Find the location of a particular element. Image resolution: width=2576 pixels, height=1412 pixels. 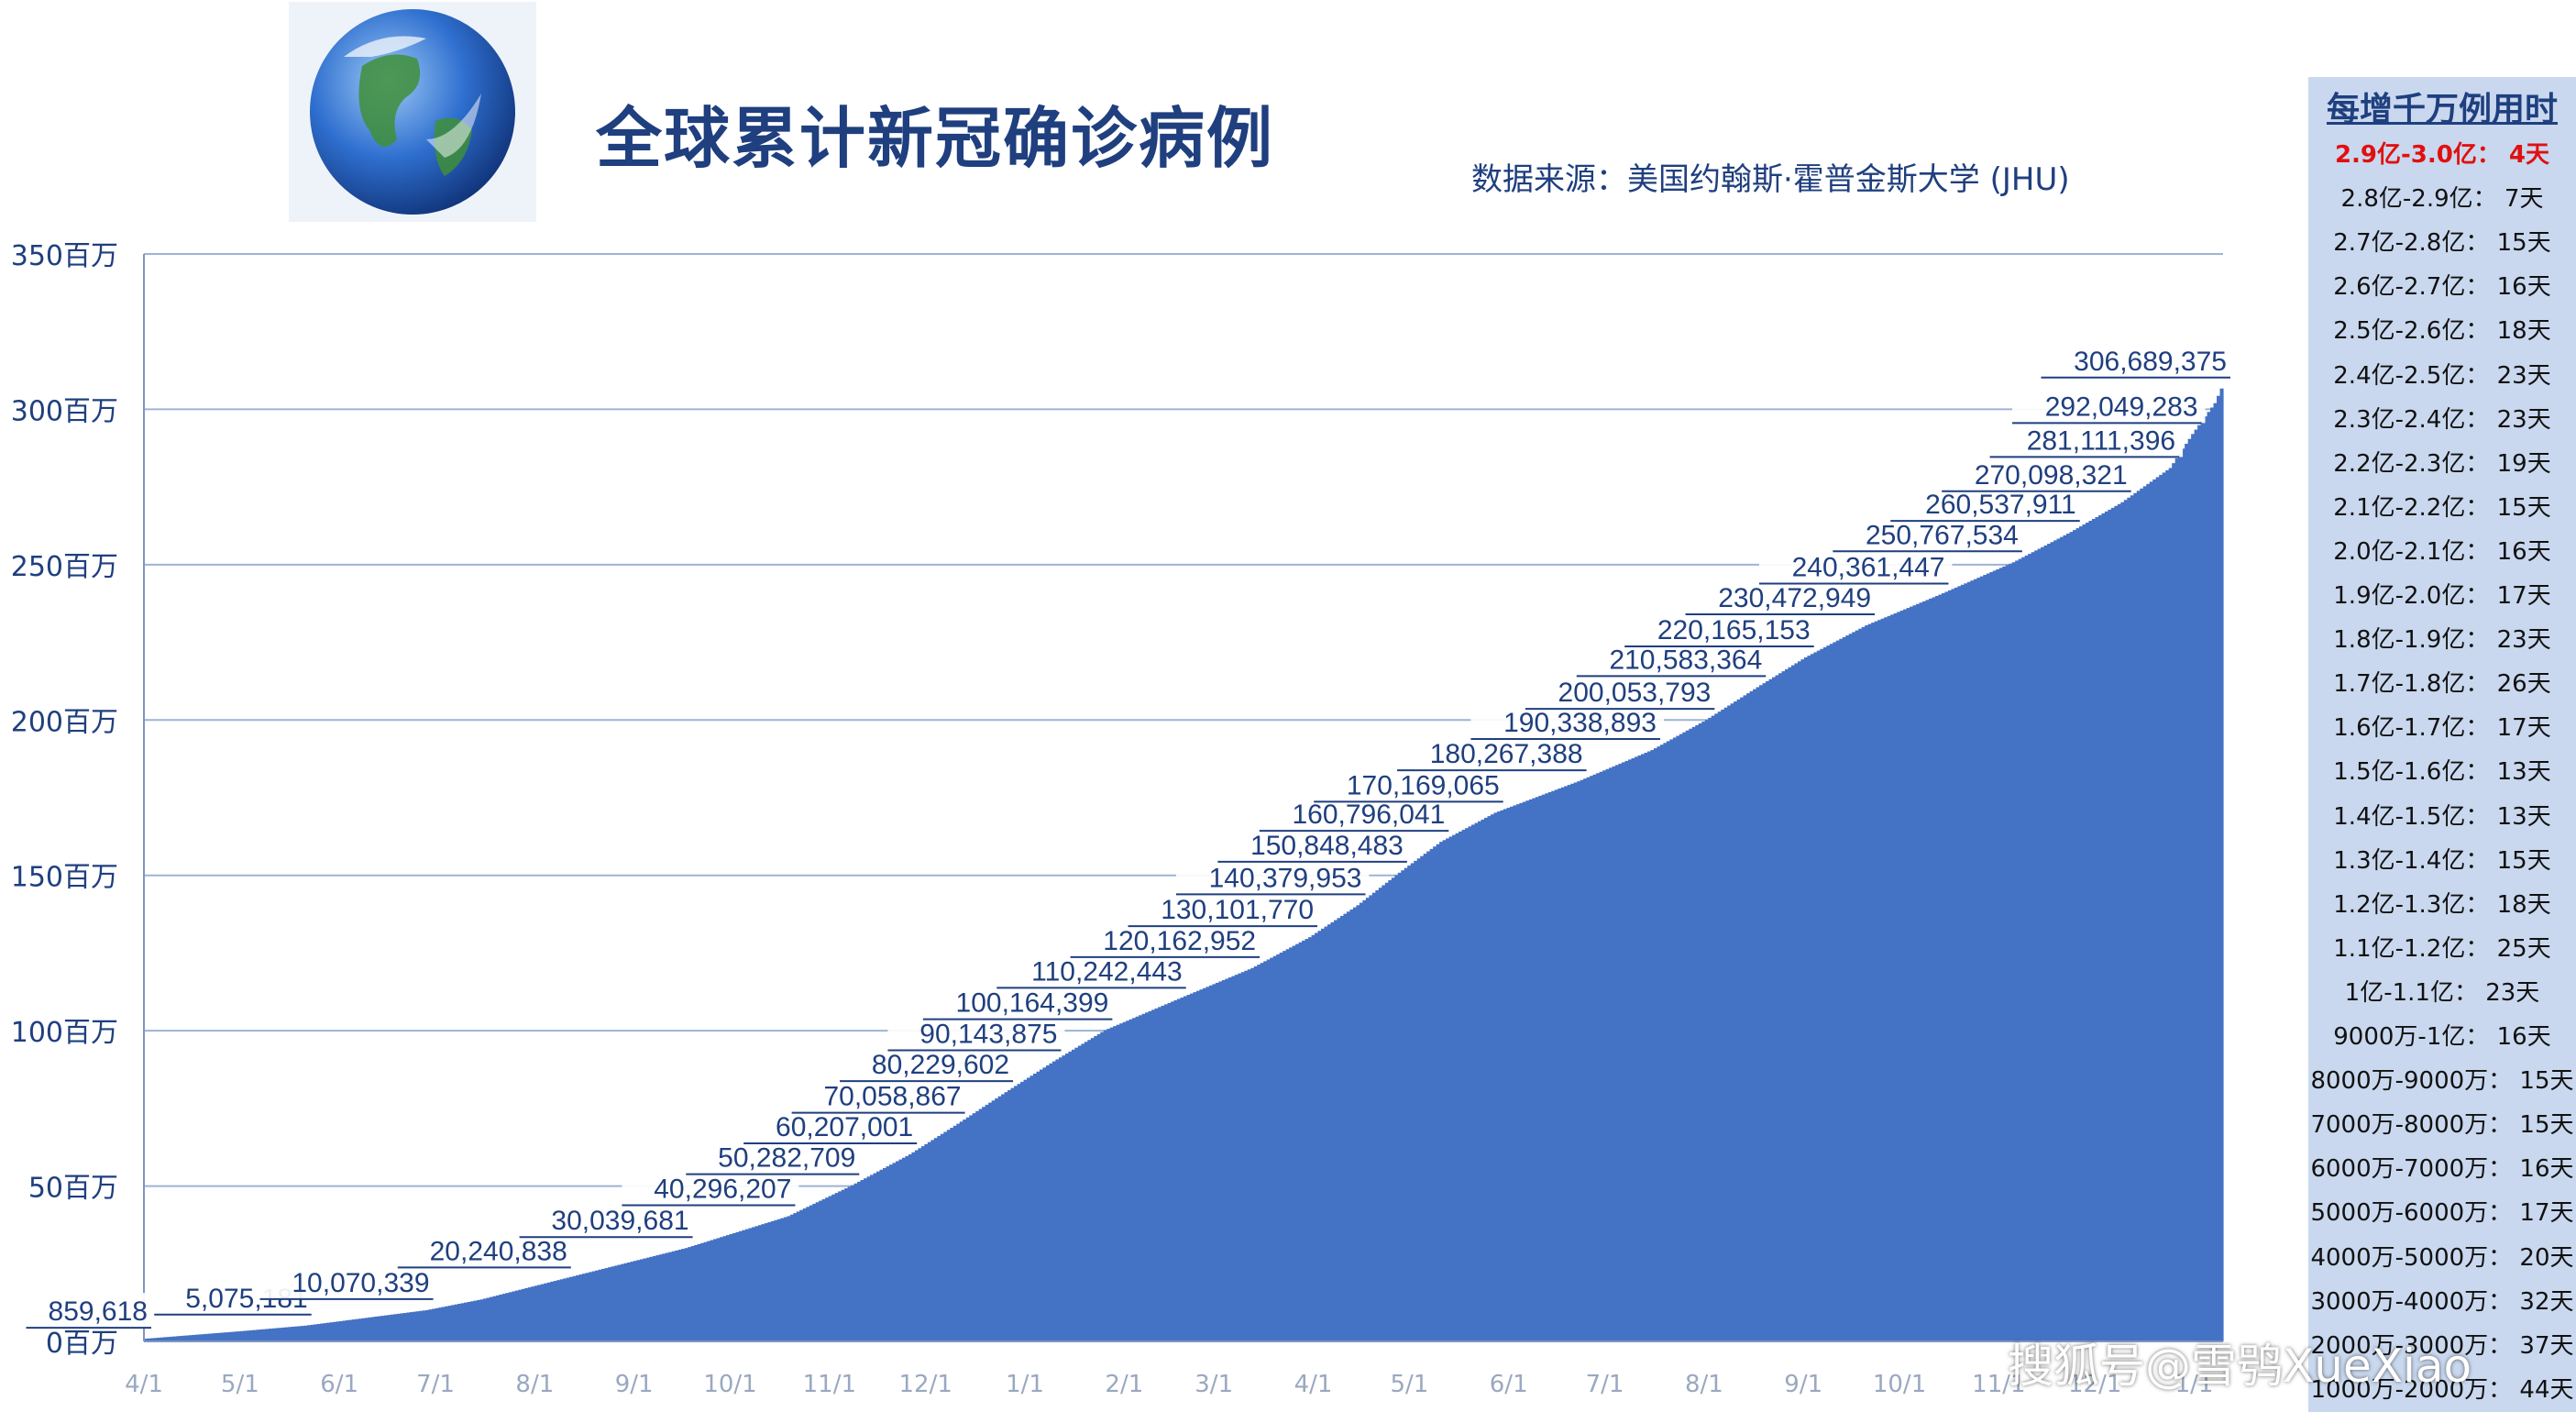

data-label-group: 30,039,681 is located at coordinates (608, 1220).